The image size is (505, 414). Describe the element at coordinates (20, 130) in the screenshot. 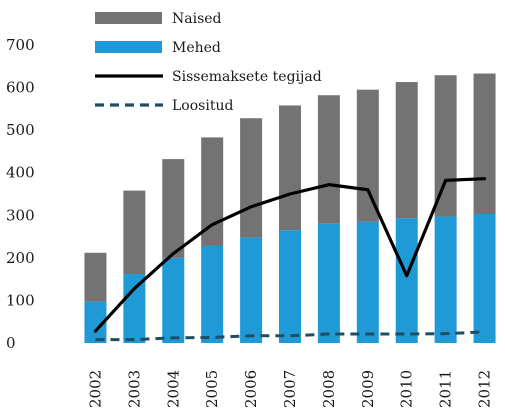

I see `y-tick-label: 500` at that location.